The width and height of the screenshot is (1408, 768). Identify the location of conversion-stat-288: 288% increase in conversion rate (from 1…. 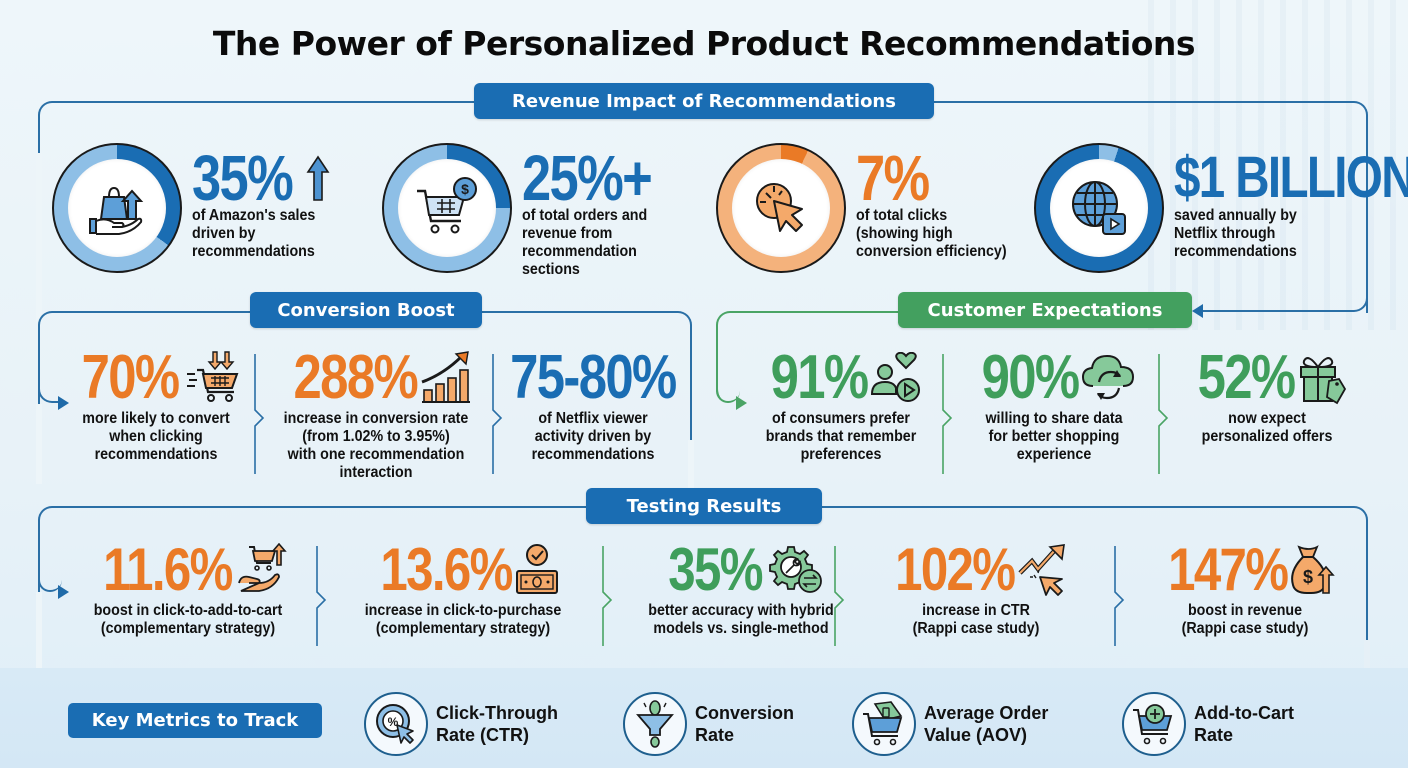
(376, 412).